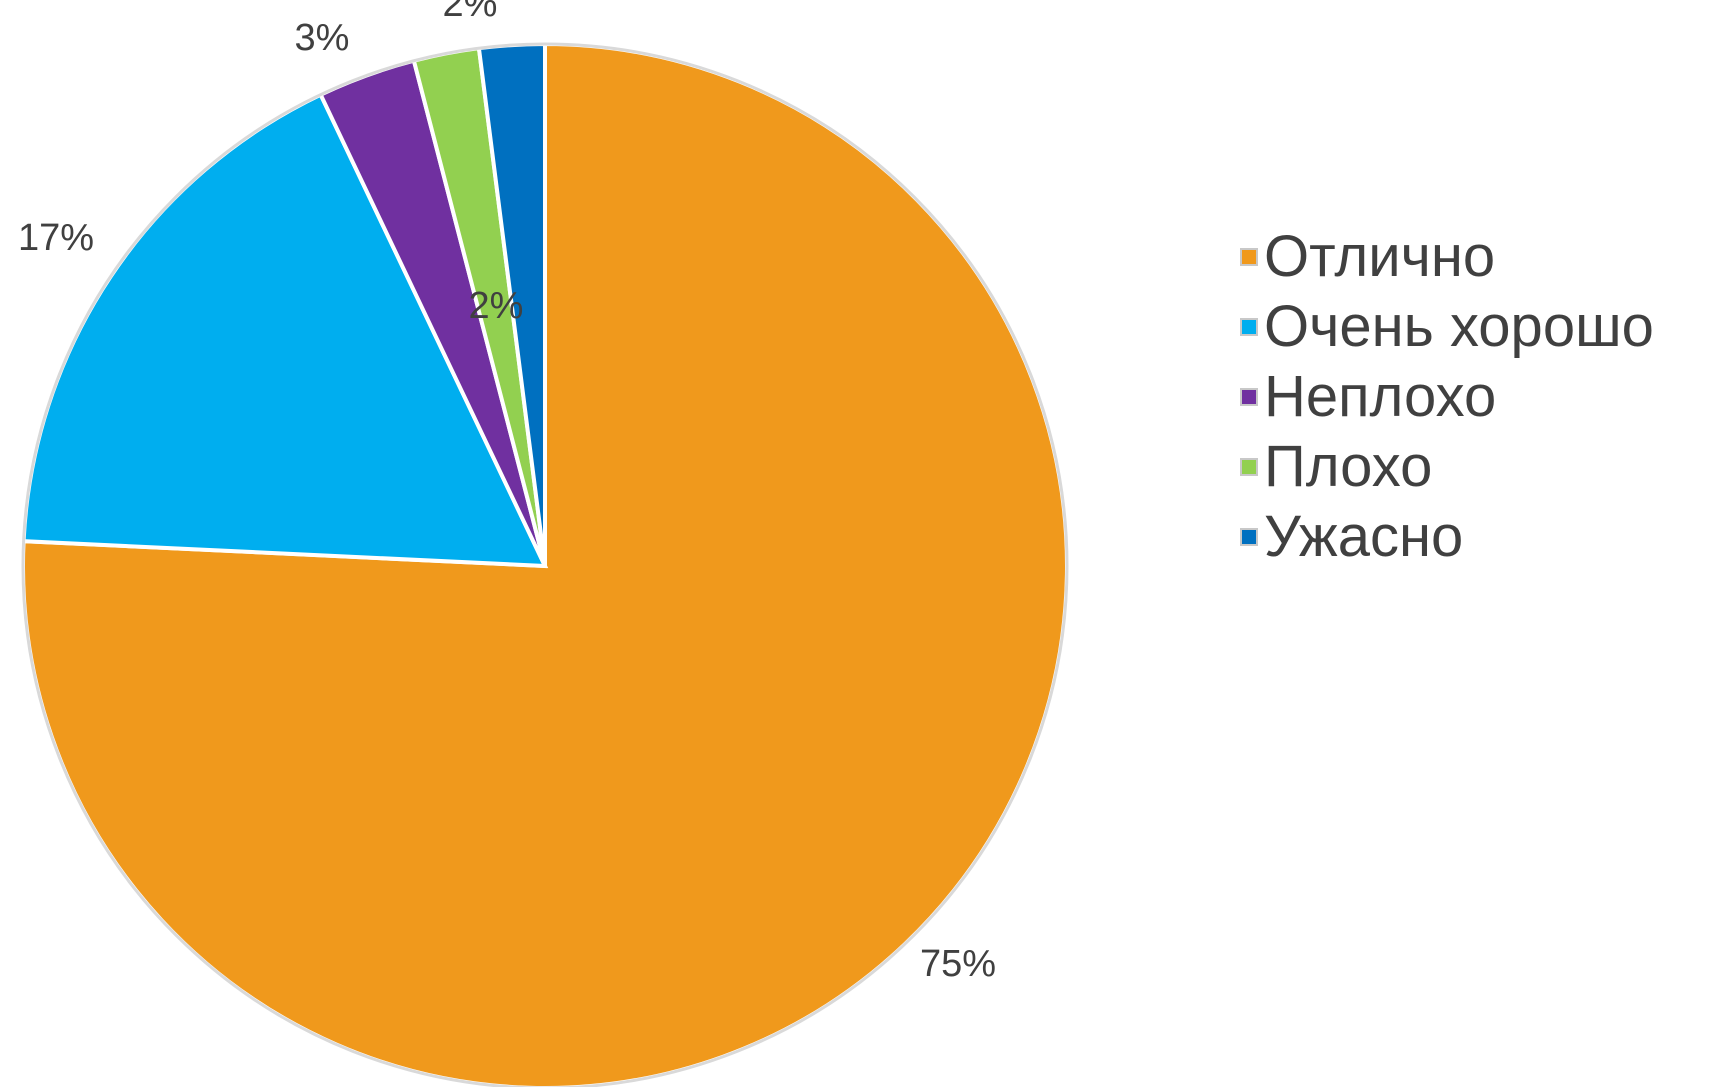  I want to click on data-label-отлично: 75%, so click(958, 964).